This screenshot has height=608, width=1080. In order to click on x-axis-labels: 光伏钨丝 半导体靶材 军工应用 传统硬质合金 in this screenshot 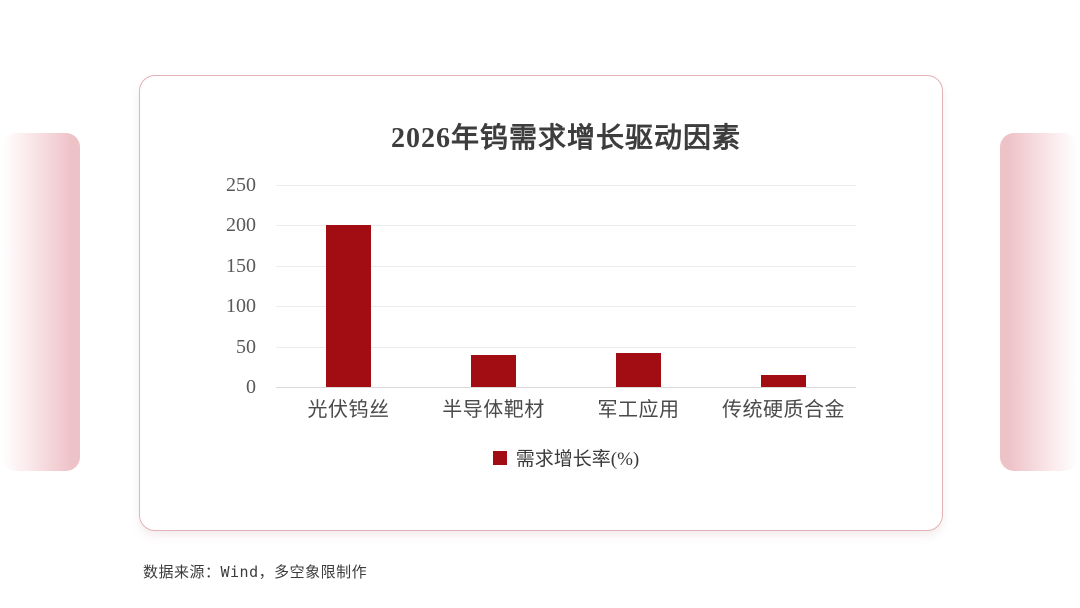, I will do `click(566, 407)`.